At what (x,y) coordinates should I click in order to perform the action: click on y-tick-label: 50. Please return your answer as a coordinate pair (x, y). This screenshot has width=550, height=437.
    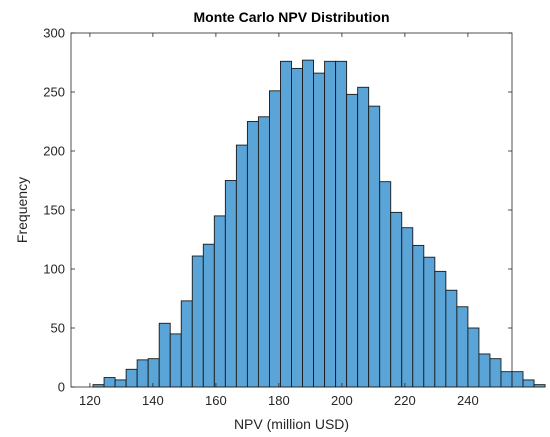
    Looking at the image, I should click on (58, 328).